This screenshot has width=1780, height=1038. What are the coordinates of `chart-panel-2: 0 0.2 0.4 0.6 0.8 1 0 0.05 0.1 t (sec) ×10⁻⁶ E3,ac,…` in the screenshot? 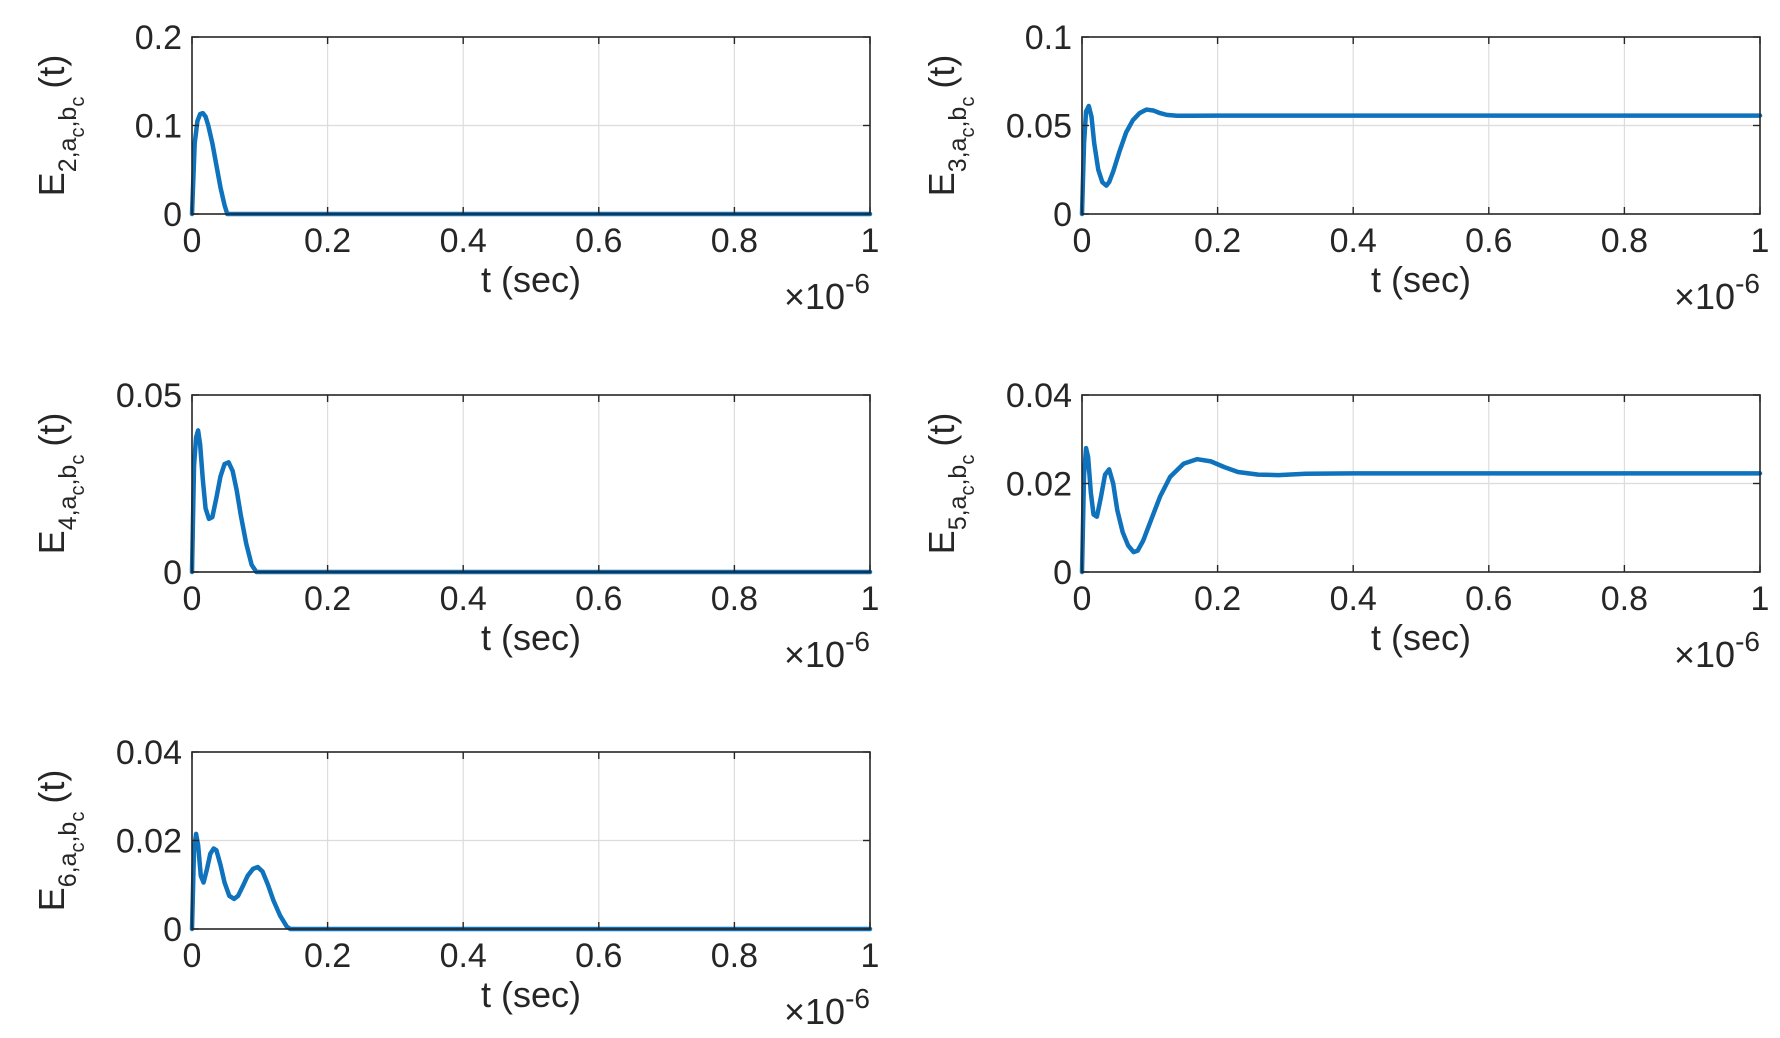 It's located at (1345, 168).